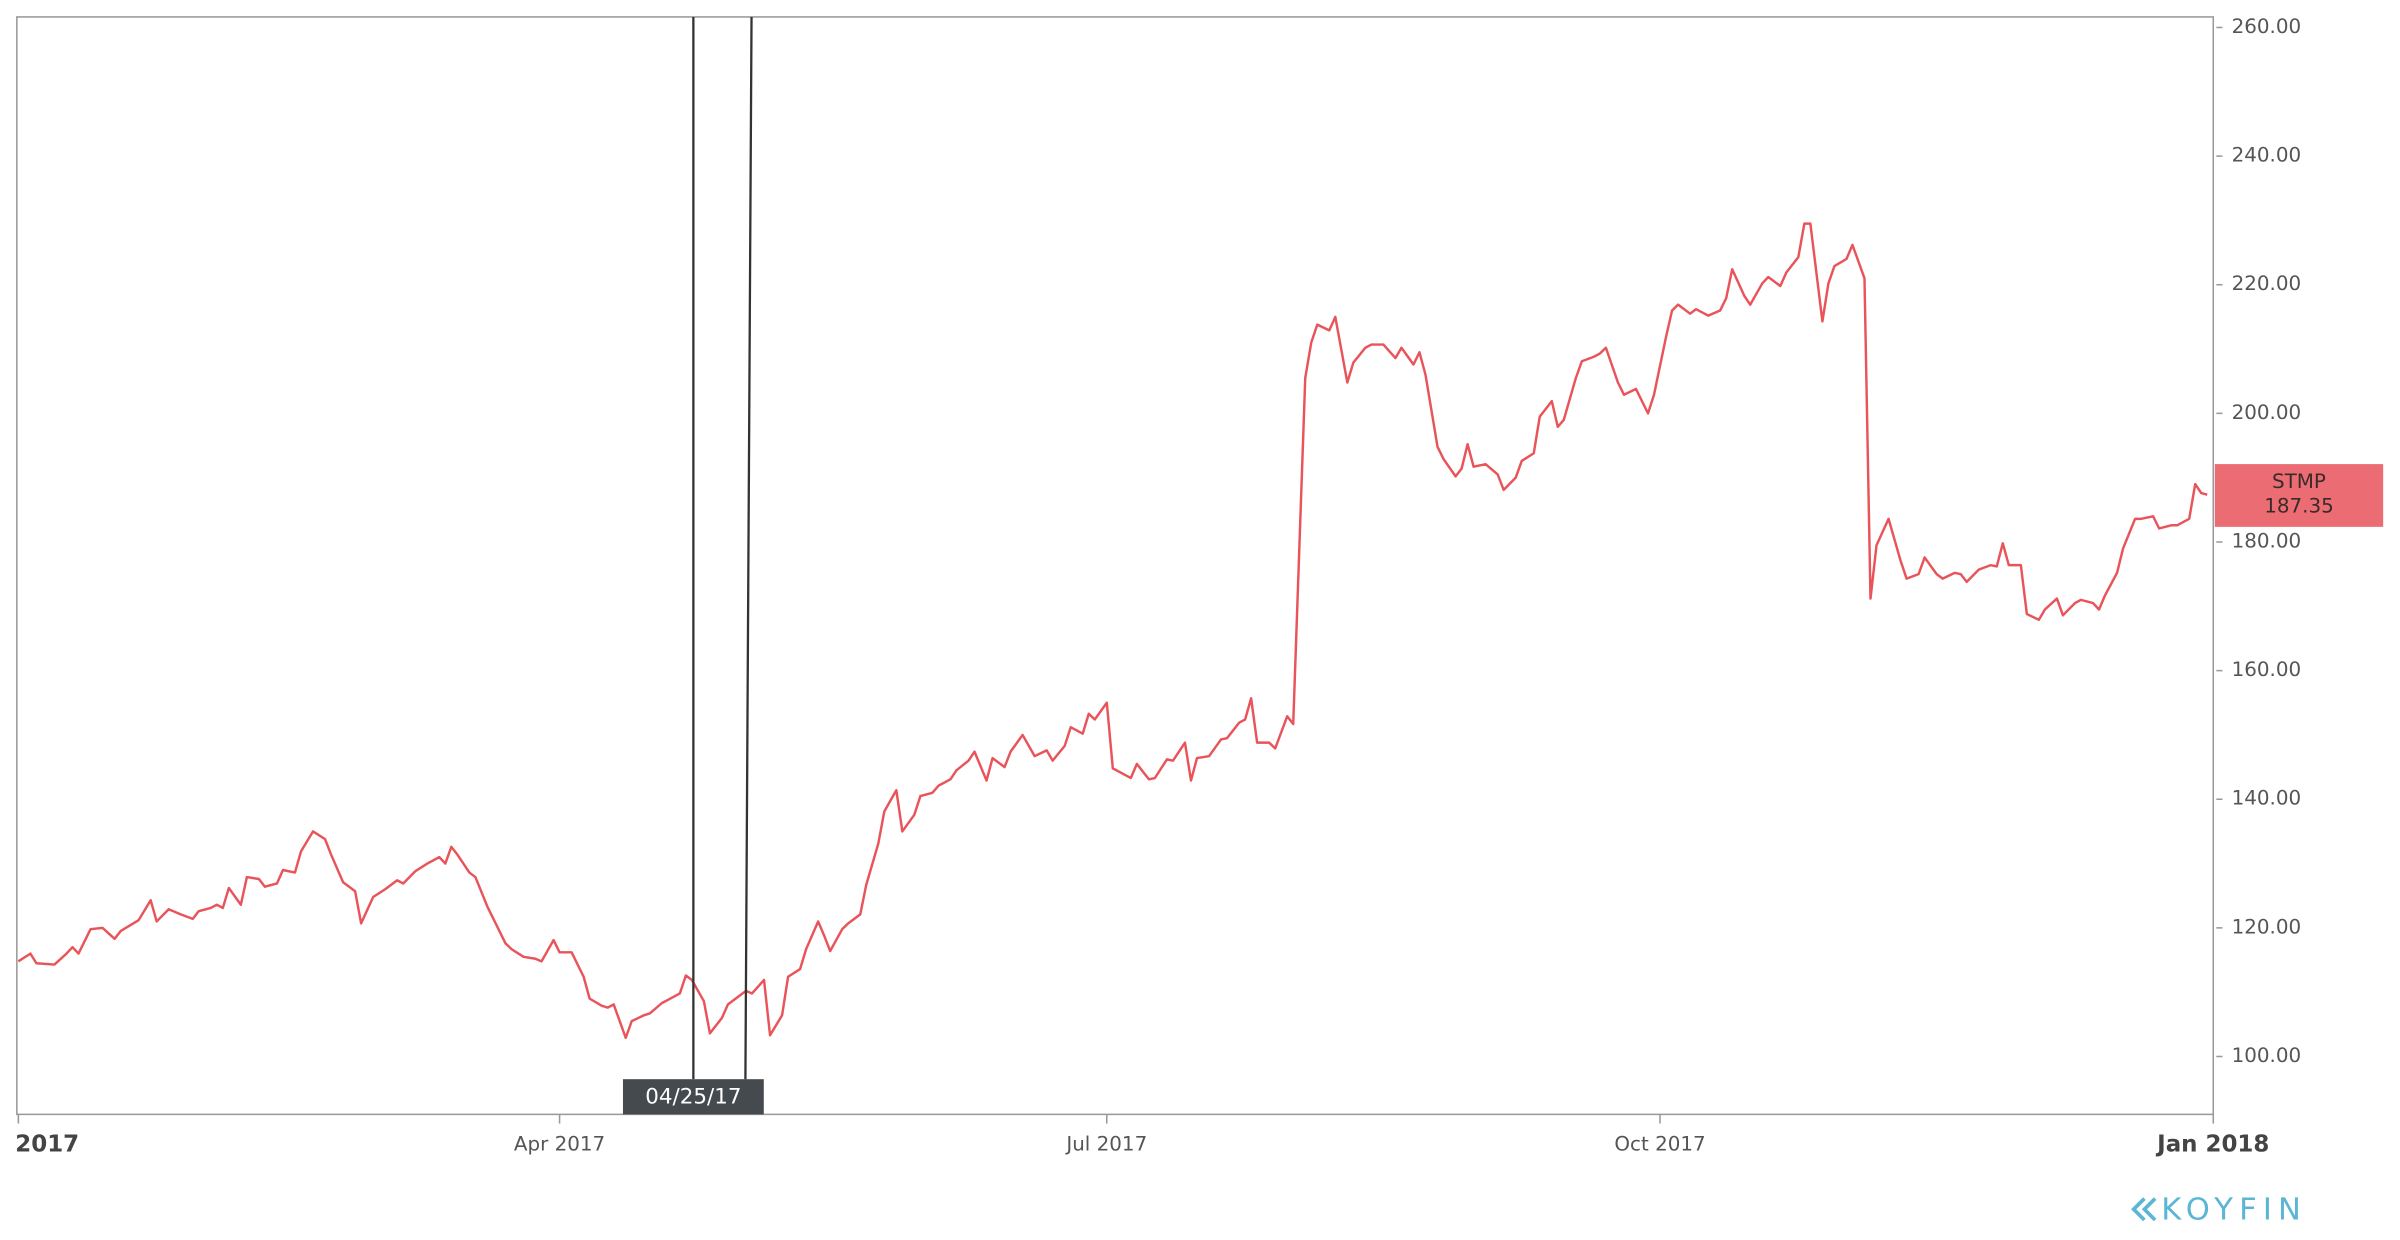 This screenshot has width=2400, height=1240. Describe the element at coordinates (1105, 1144) in the screenshot. I see `x-tick-label: Jul 2017` at that location.